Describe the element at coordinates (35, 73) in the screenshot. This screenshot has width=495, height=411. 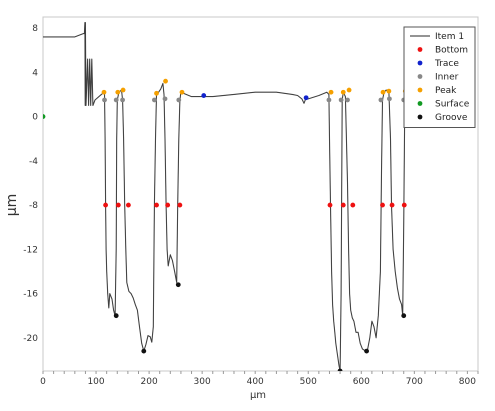
I see `y-tick-label: 4` at that location.